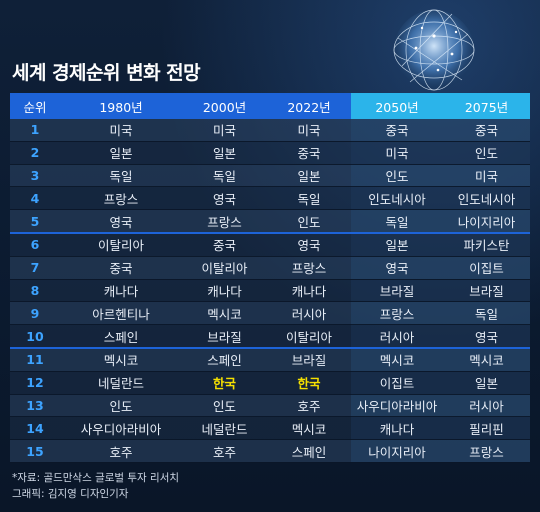  Describe the element at coordinates (486, 221) in the screenshot. I see `country-cell: 나이지리아` at that location.